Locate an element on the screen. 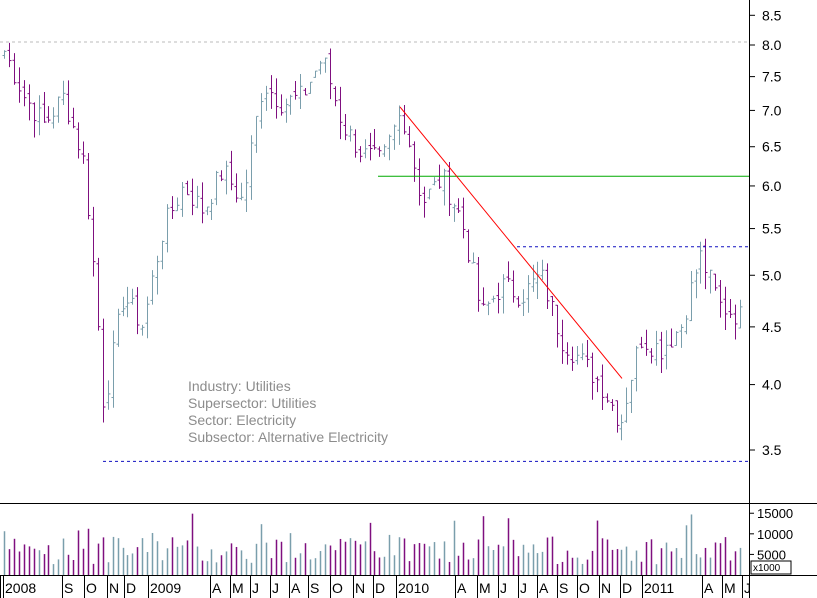 This screenshot has height=598, width=817. downtrend-line is located at coordinates (511, 242).